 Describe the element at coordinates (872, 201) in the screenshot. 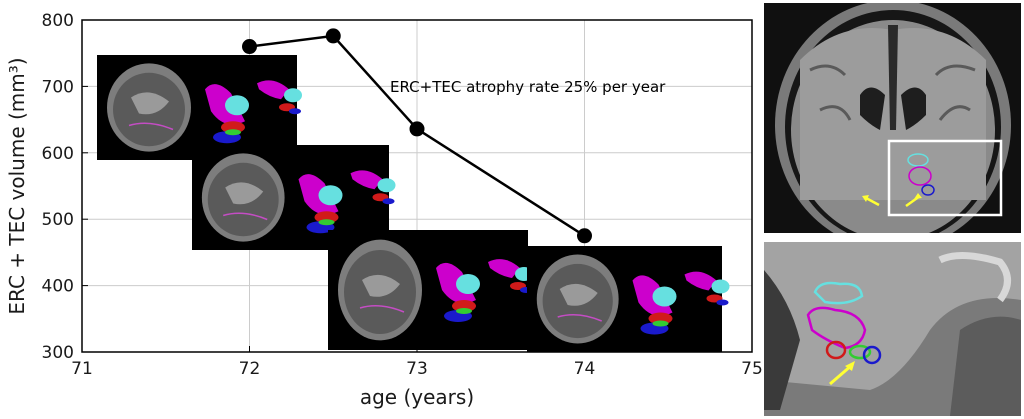

I see `yellow-arrow-left` at that location.